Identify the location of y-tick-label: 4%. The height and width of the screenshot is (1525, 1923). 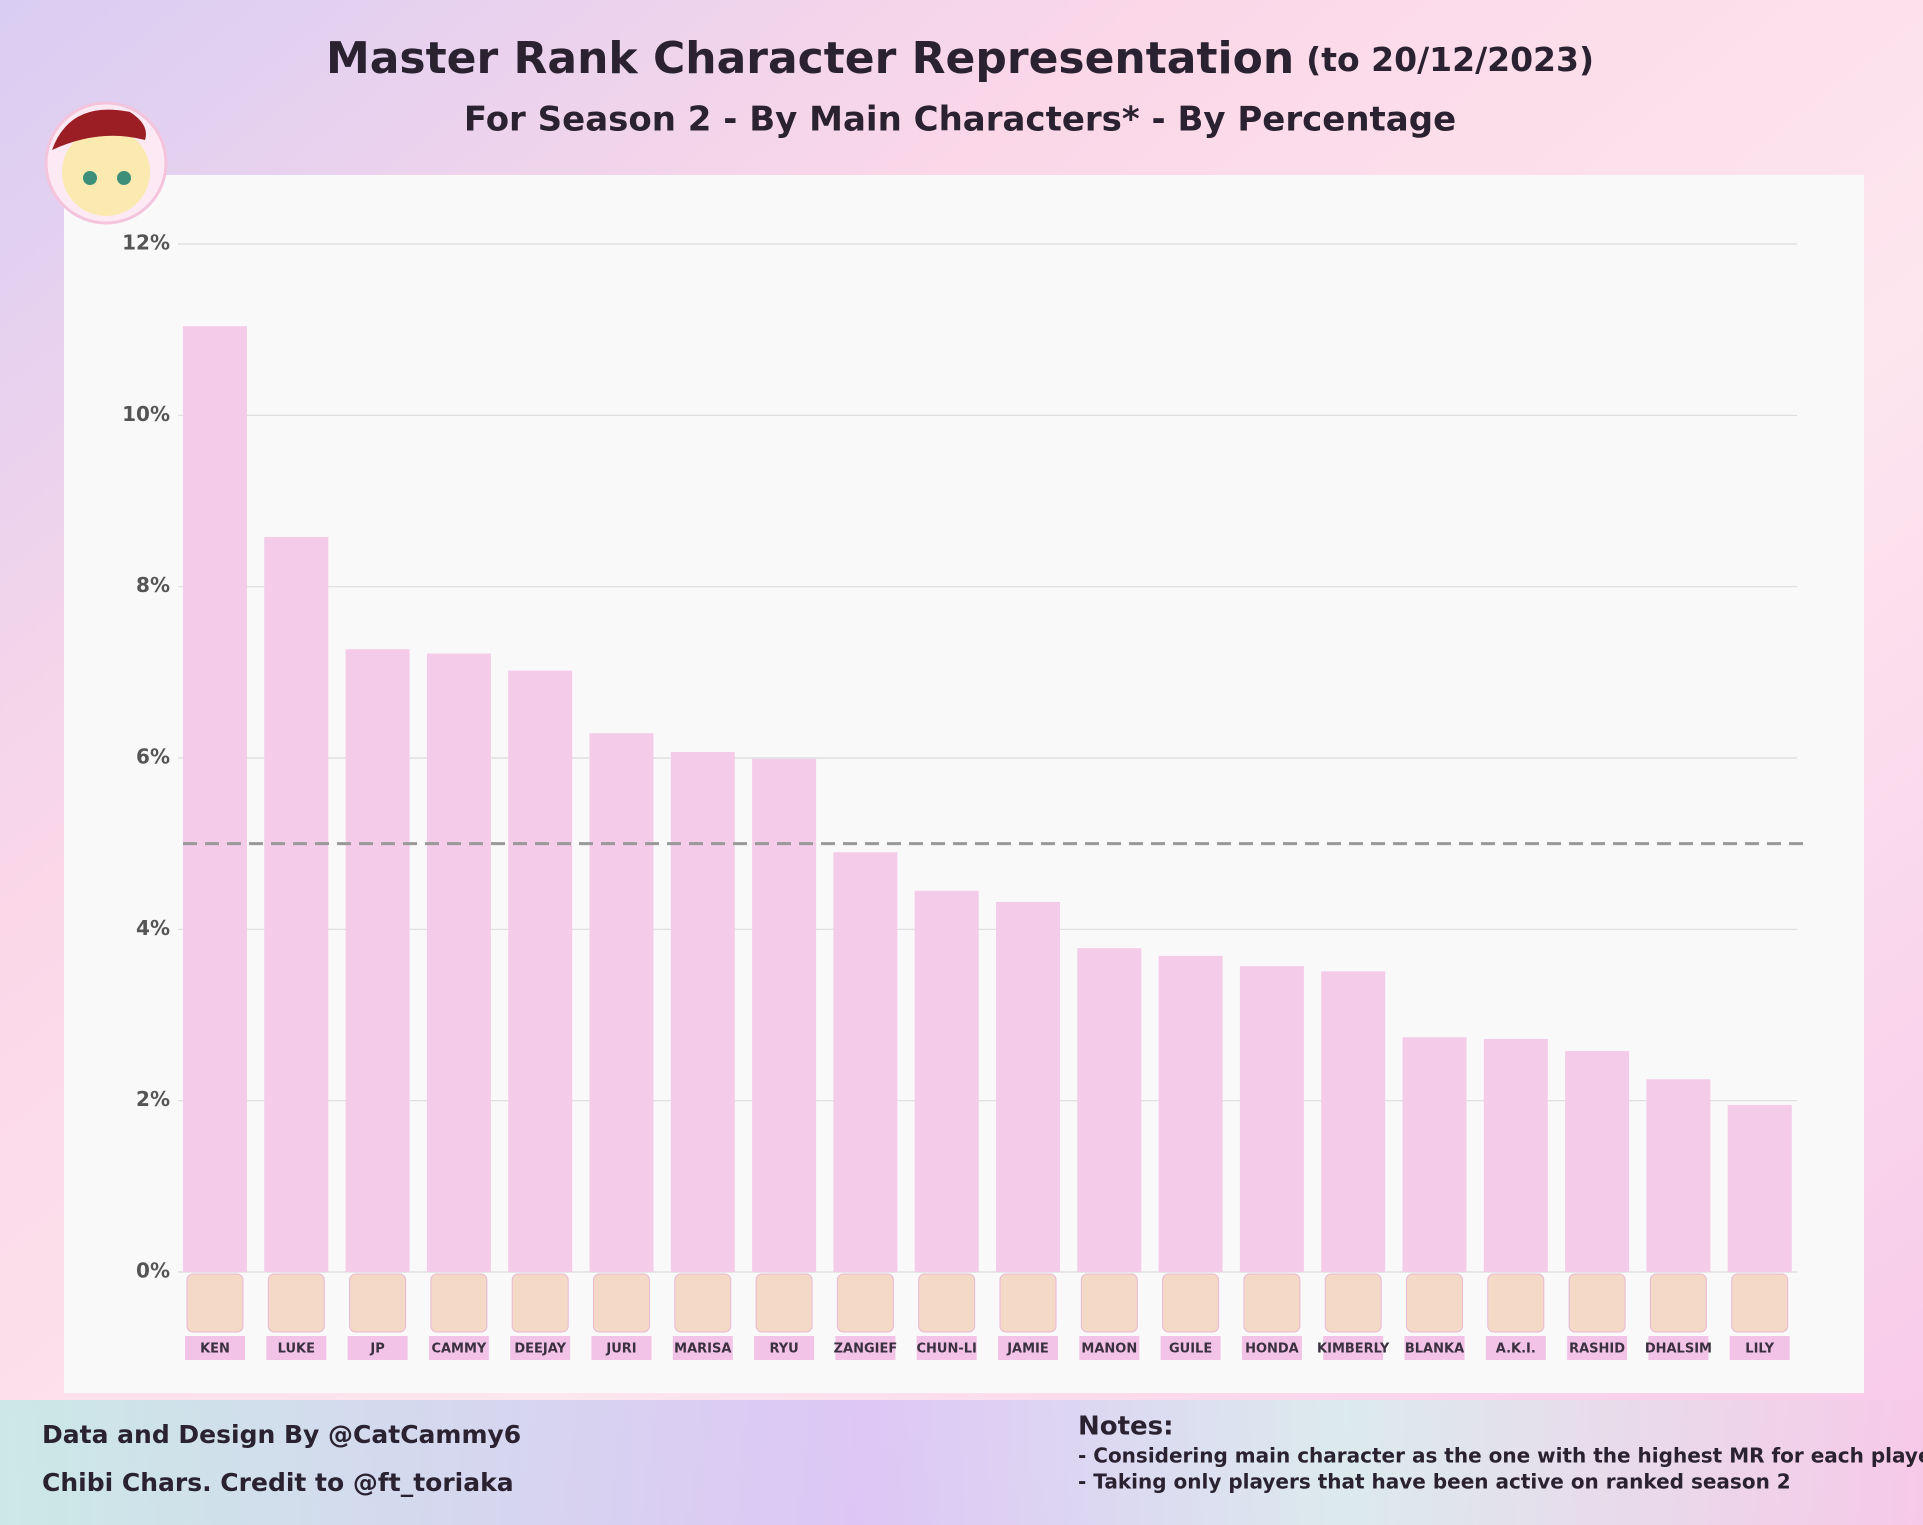
(153, 928).